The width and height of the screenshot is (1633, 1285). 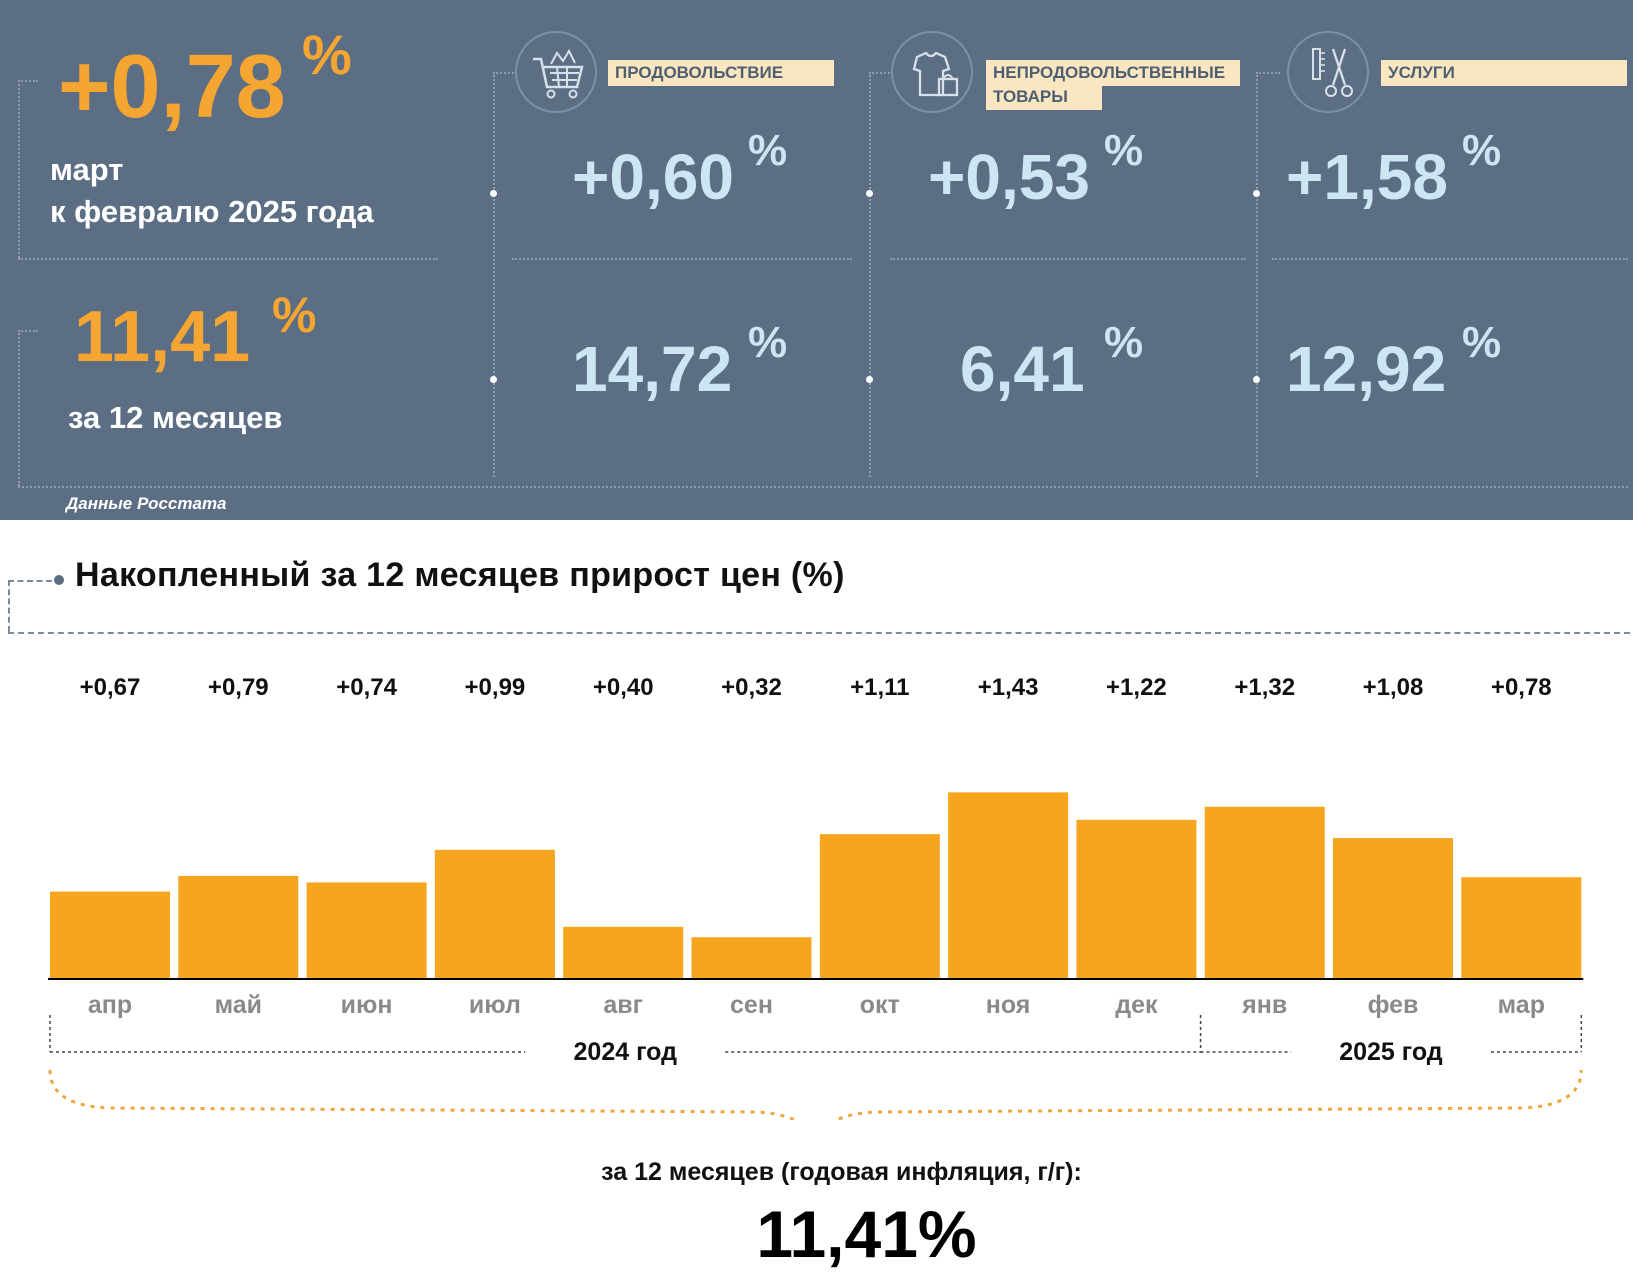 What do you see at coordinates (1036, 169) in the screenshot?
I see `nonfood-monthly-value: +0,53%` at bounding box center [1036, 169].